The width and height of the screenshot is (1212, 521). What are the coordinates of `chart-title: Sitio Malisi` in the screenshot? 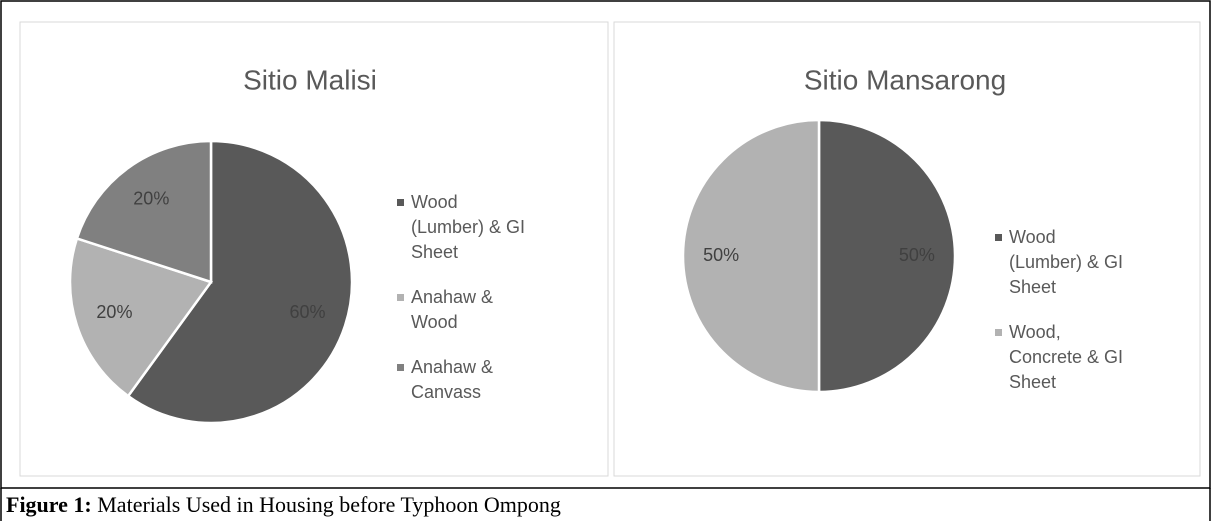 It's located at (310, 79).